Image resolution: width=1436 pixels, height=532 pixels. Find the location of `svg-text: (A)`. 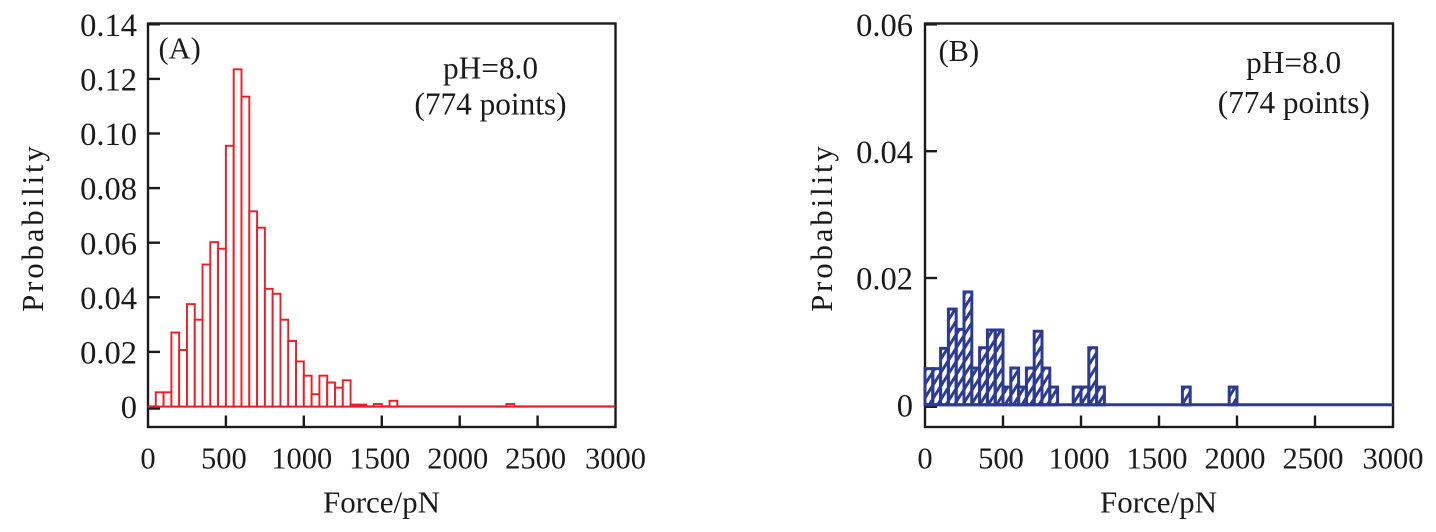

svg-text: (A) is located at coordinates (180, 49).